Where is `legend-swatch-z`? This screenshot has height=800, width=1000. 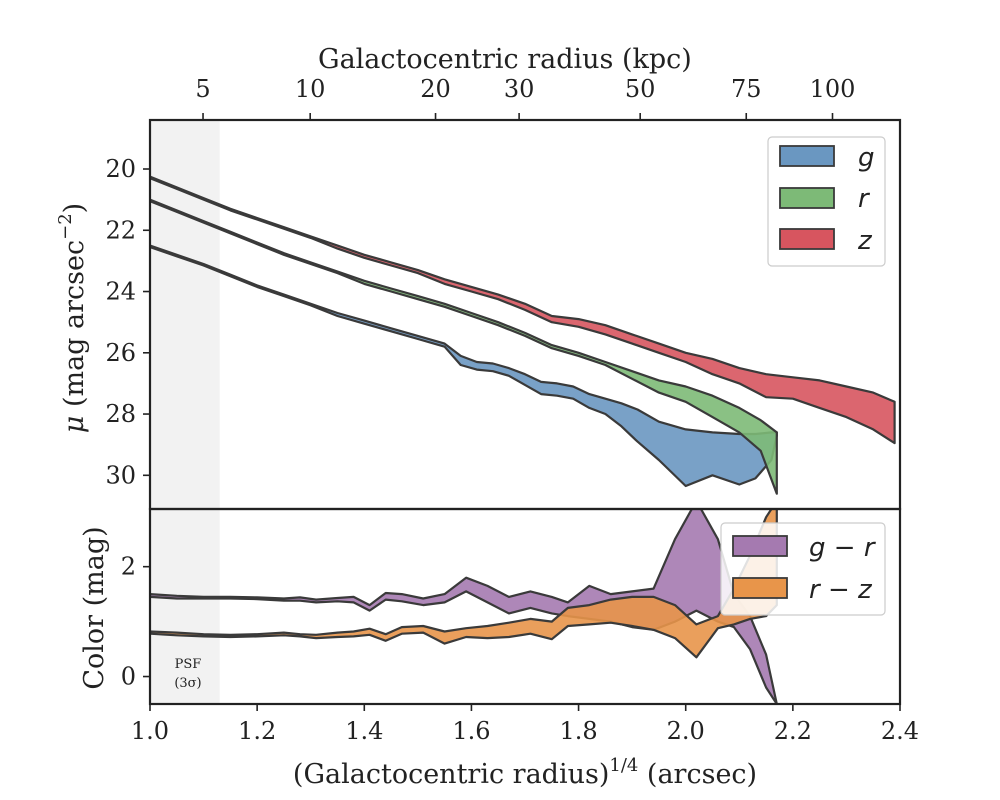 legend-swatch-z is located at coordinates (807, 239).